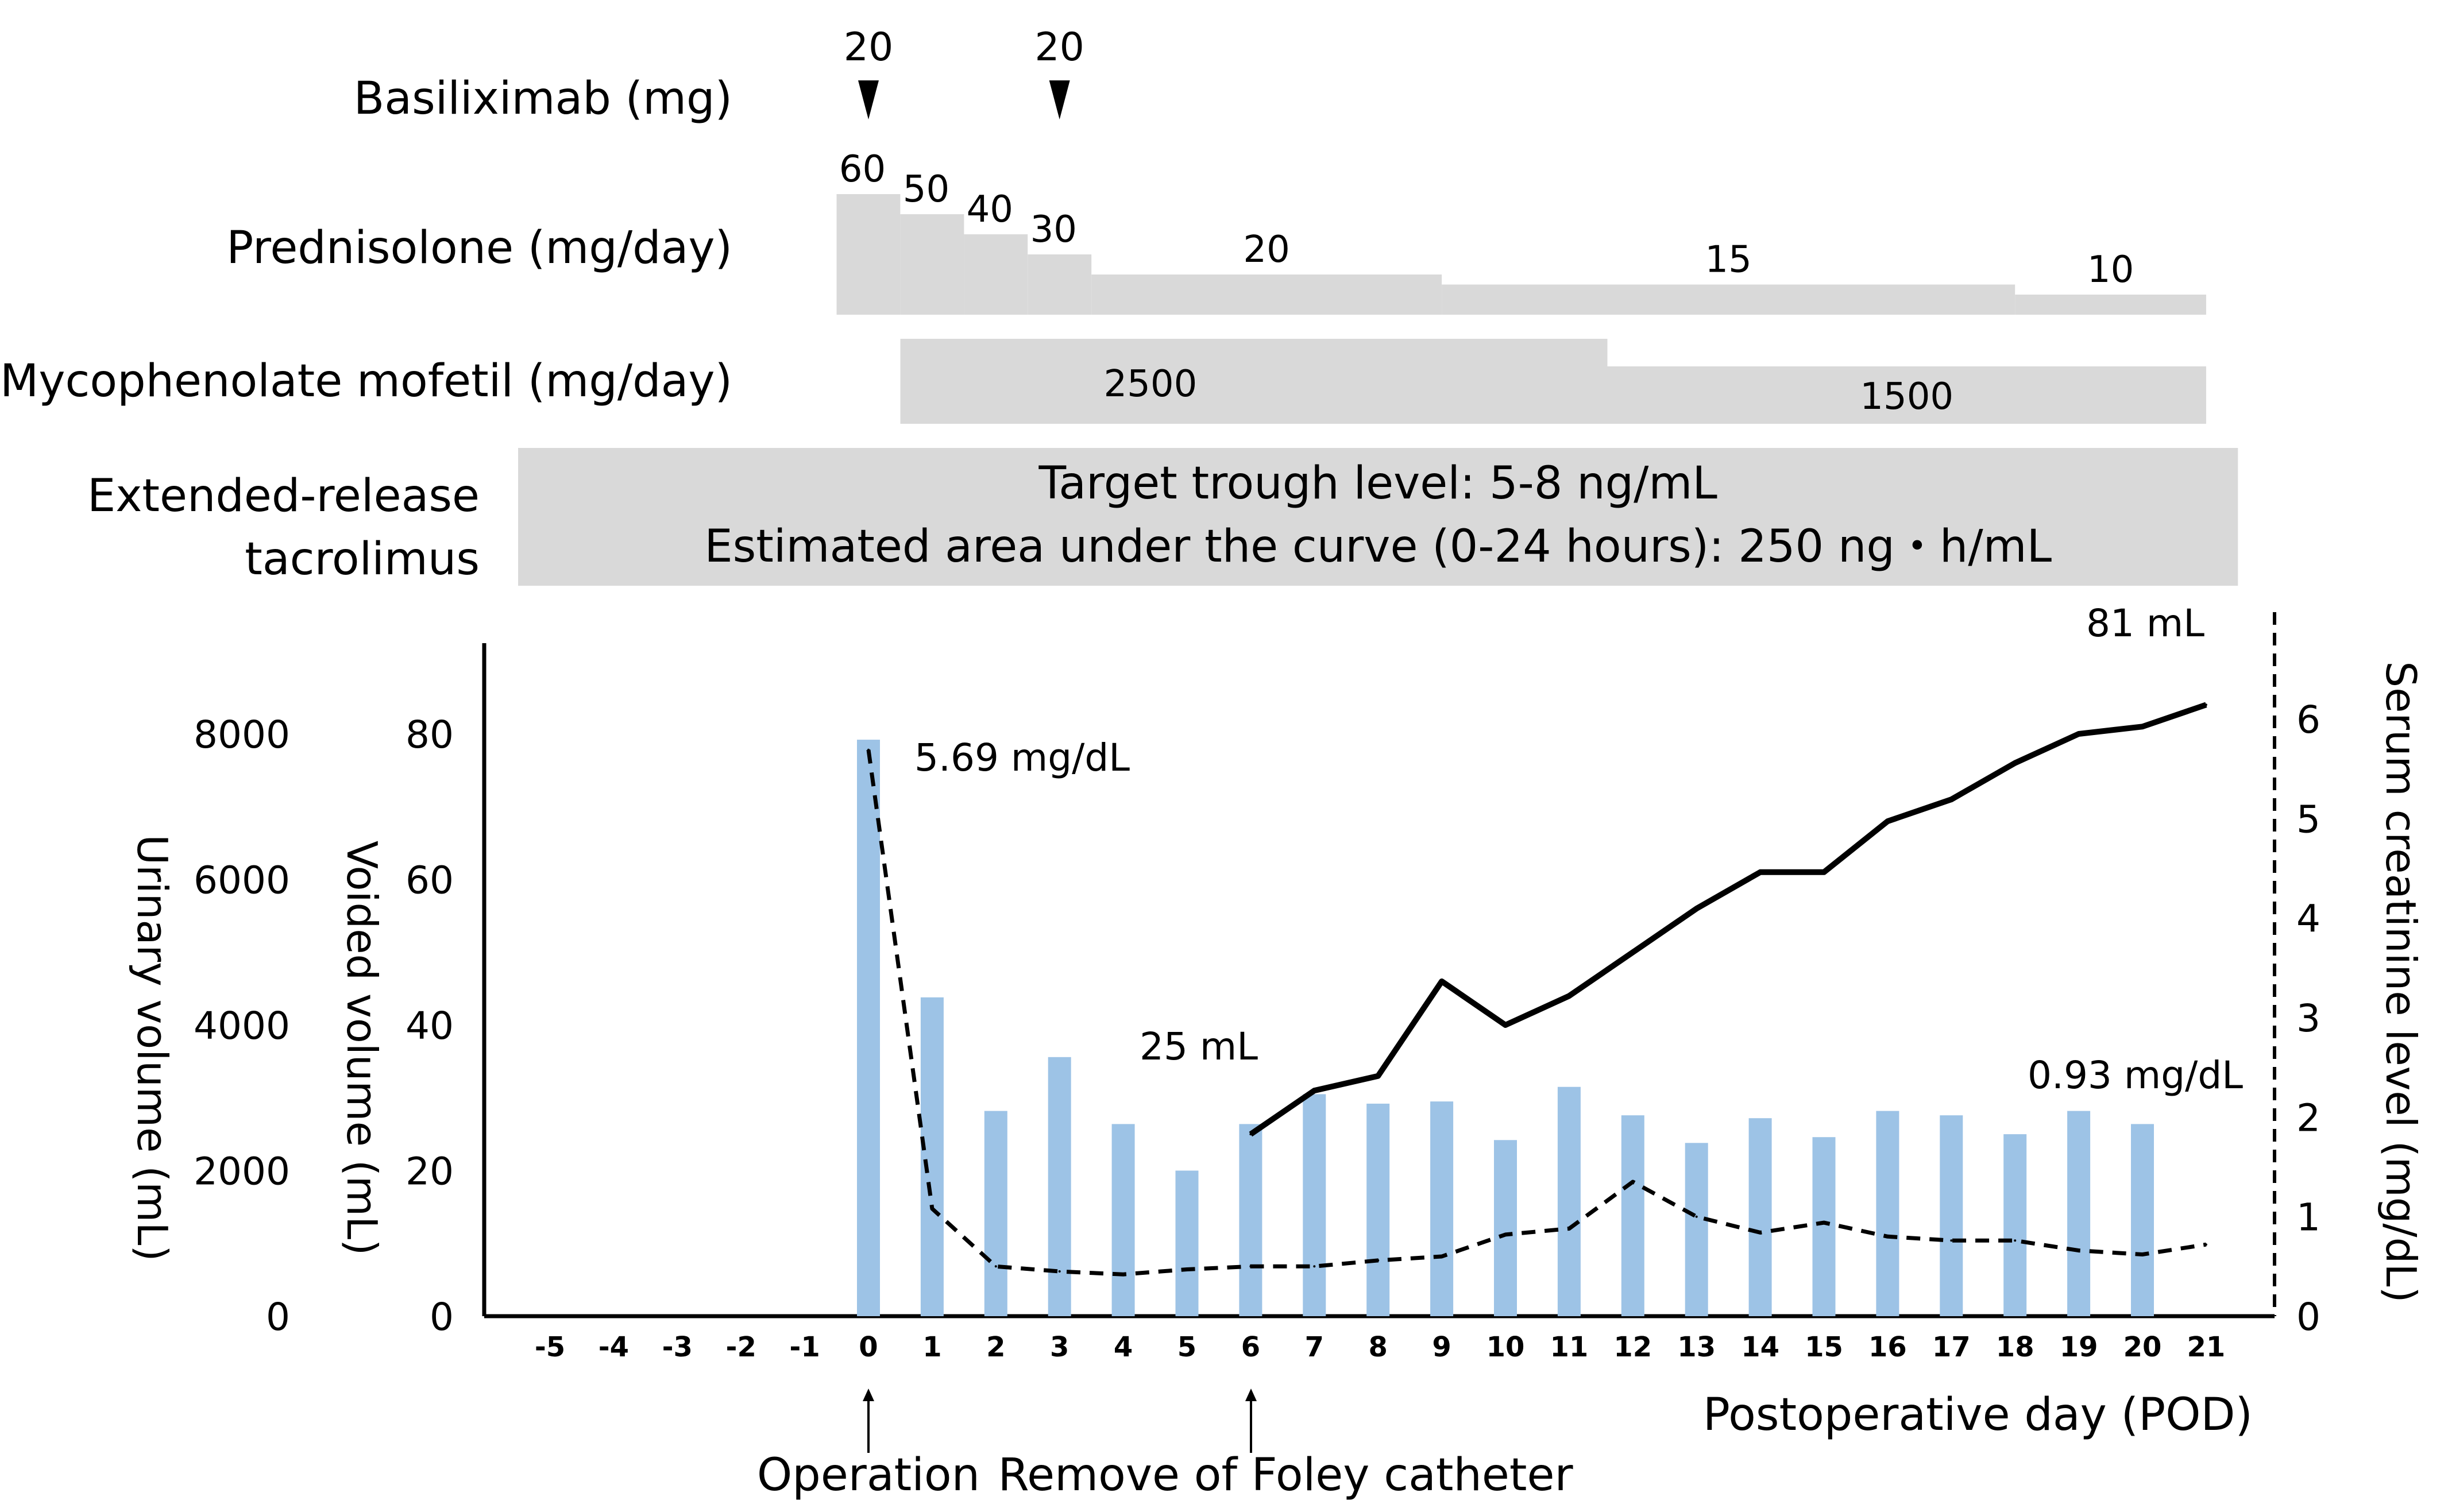 This screenshot has width=2448, height=1512. What do you see at coordinates (363, 559) in the screenshot?
I see `tacrolimus-label-line2: tacrolimus` at bounding box center [363, 559].